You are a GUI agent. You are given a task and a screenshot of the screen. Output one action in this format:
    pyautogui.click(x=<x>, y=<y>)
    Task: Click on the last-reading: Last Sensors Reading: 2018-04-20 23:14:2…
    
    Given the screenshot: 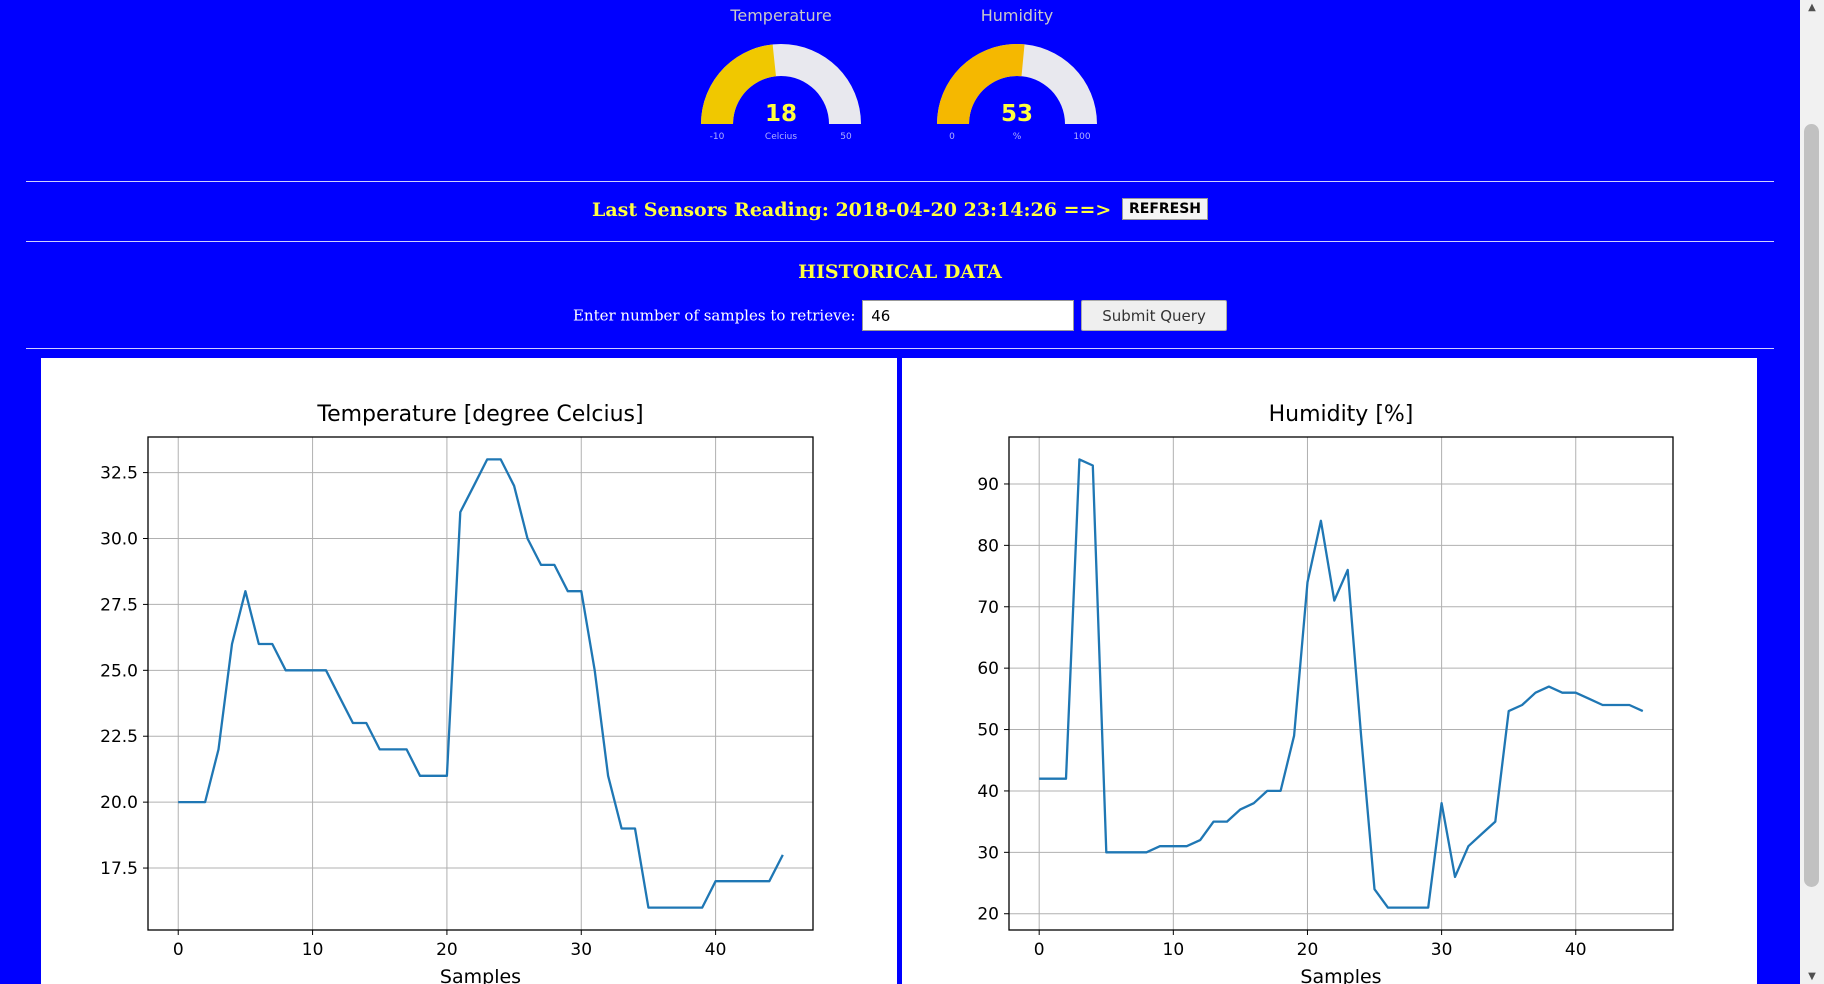 What is the action you would take?
    pyautogui.click(x=900, y=210)
    